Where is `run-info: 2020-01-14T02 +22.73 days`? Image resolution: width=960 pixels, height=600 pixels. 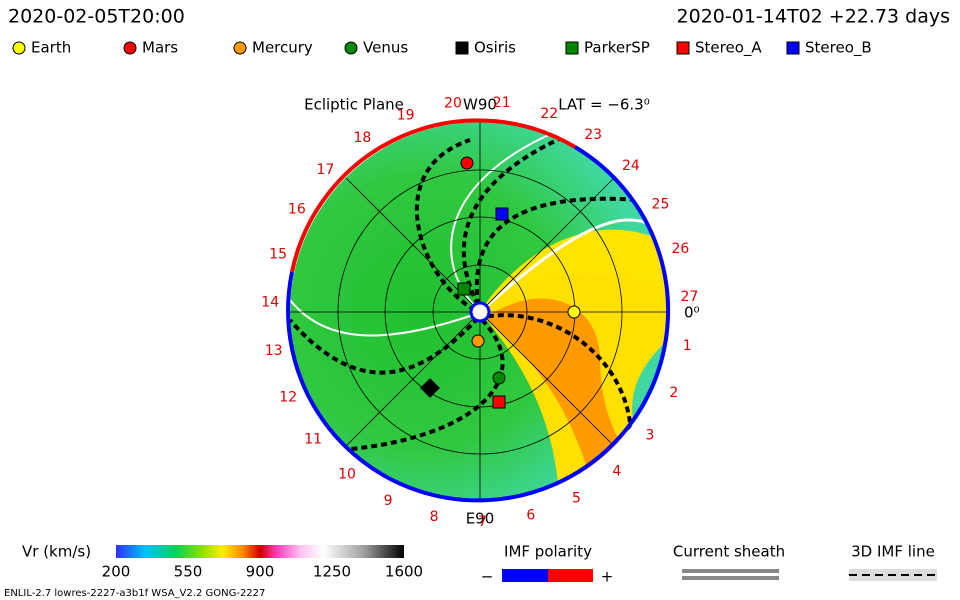
run-info: 2020-01-14T02 +22.73 days is located at coordinates (813, 17).